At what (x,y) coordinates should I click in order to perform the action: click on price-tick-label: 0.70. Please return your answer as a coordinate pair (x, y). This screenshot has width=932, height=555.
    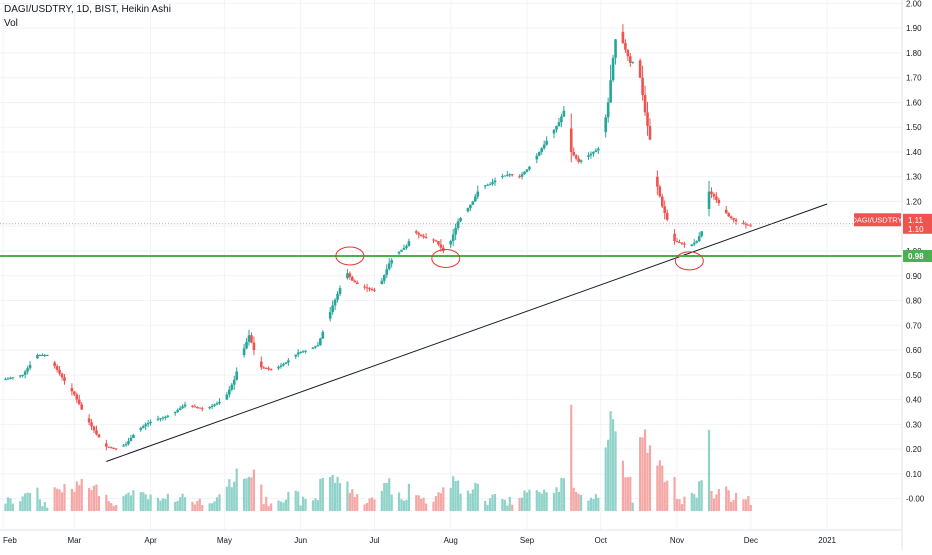
    Looking at the image, I should click on (914, 325).